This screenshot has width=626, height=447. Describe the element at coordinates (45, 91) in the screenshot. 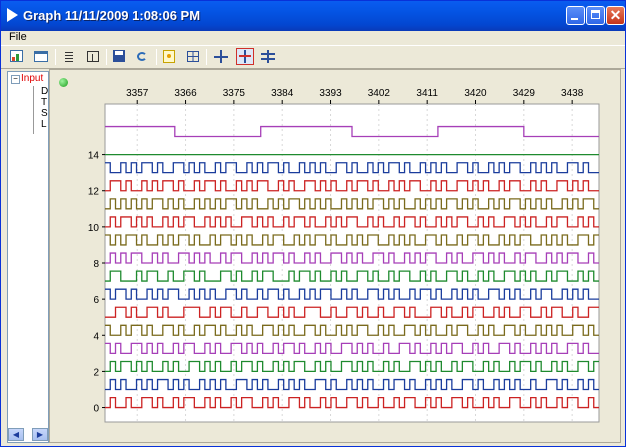

I see `tree-node: D` at that location.